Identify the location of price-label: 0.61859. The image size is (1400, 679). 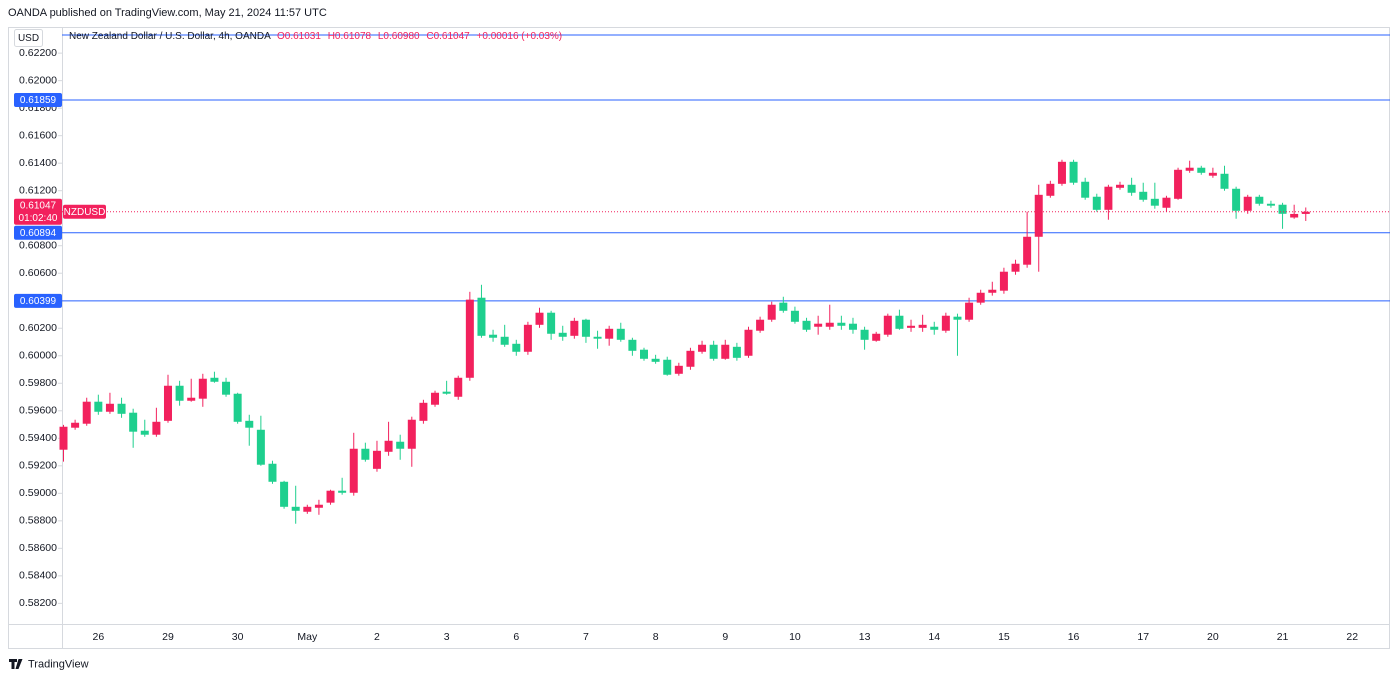
(38, 100).